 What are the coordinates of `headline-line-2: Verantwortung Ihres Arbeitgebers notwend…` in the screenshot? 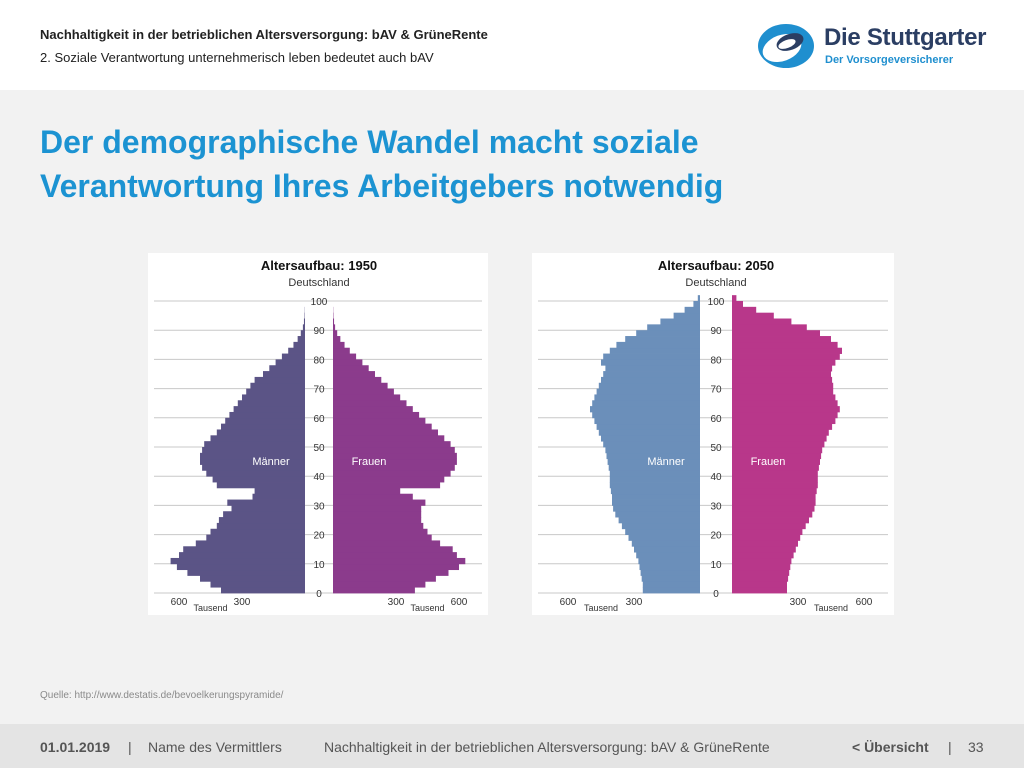 It's located at (382, 186).